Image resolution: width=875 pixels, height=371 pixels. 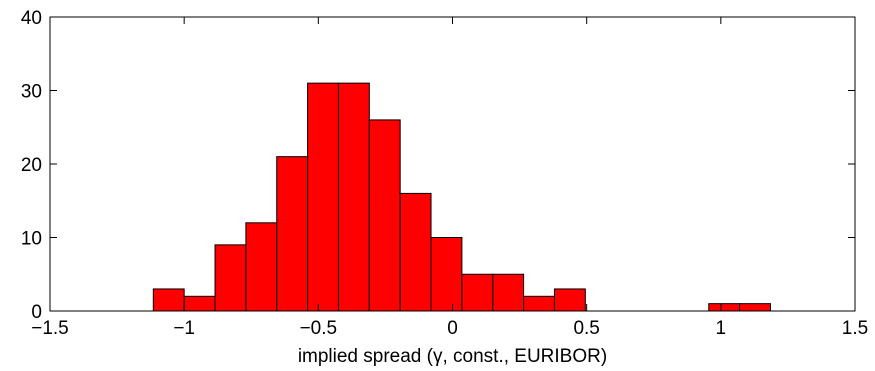 What do you see at coordinates (855, 328) in the screenshot?
I see `x-tick-label: 1.5` at bounding box center [855, 328].